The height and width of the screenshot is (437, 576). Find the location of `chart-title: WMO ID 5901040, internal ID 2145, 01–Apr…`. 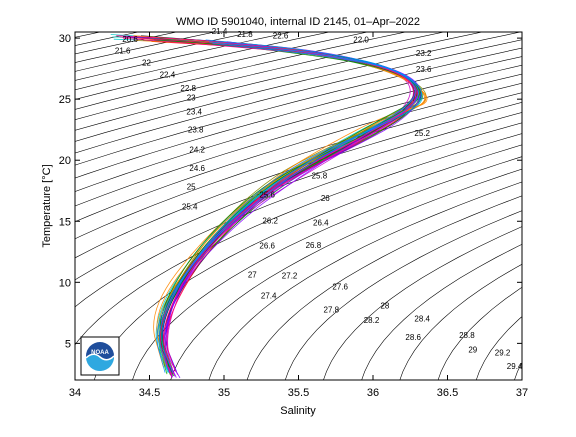

chart-title: WMO ID 5901040, internal ID 2145, 01–Apr… is located at coordinates (298, 22).